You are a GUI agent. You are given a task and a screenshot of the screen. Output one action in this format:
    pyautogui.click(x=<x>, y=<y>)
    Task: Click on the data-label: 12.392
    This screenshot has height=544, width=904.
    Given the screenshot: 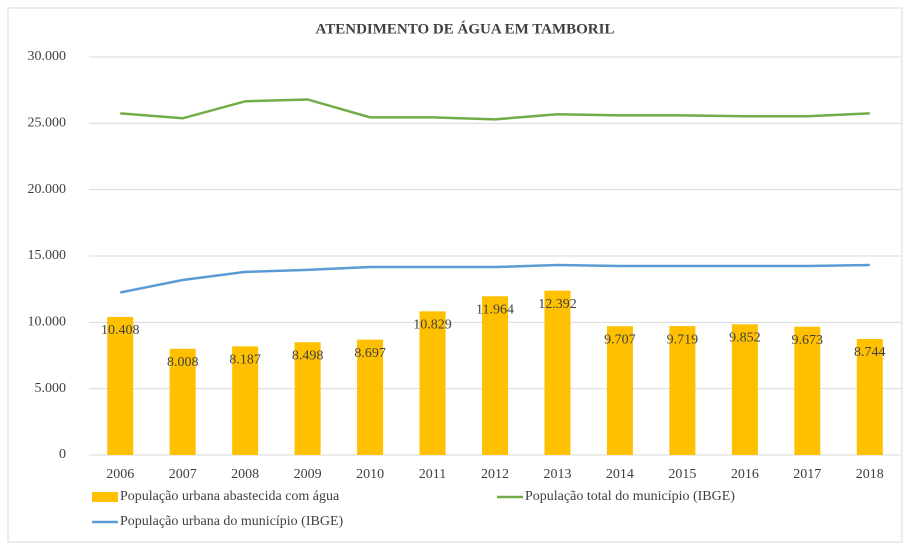 What is the action you would take?
    pyautogui.click(x=557, y=304)
    